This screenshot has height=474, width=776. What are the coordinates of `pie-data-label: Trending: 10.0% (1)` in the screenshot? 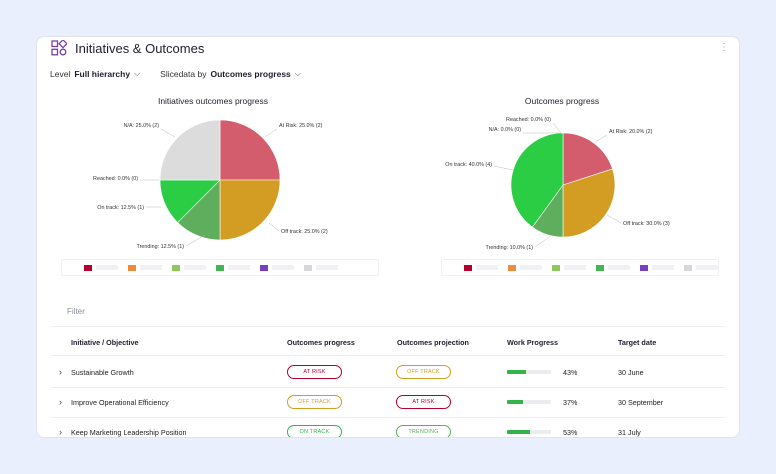 It's located at (510, 248).